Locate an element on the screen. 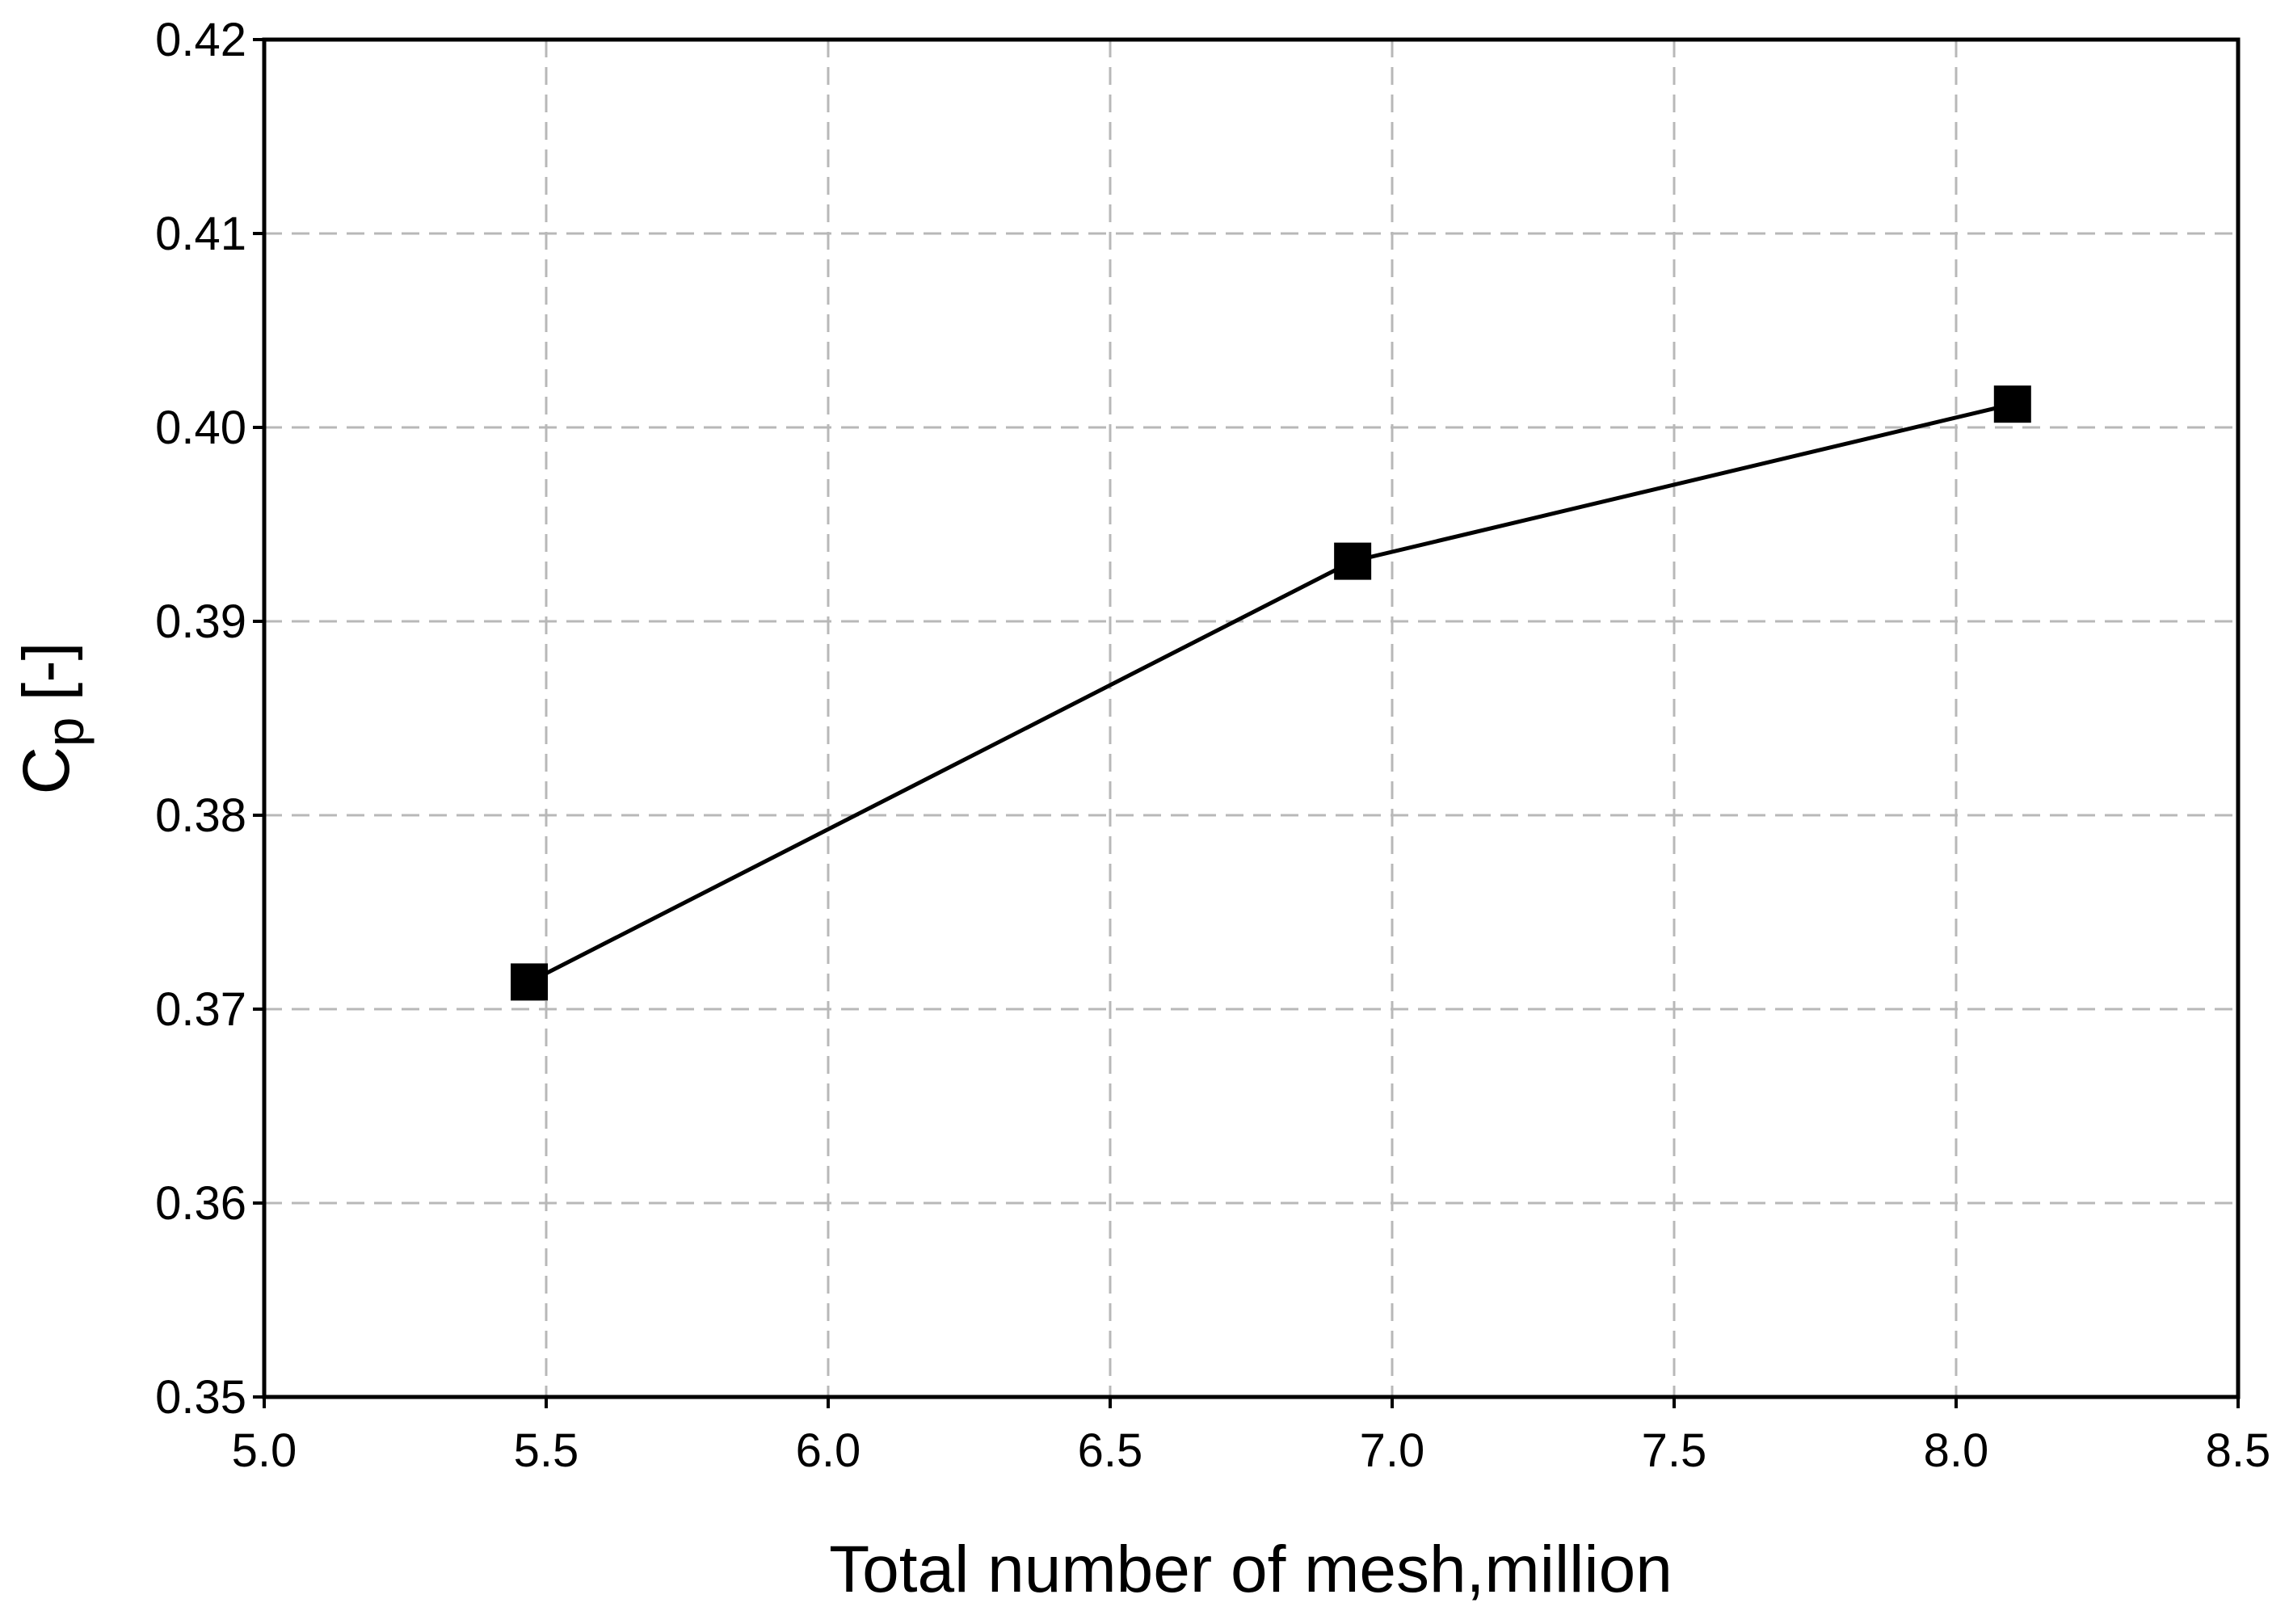 This screenshot has height=1624, width=2289. x-tick-label: 7.5 is located at coordinates (1675, 1450).